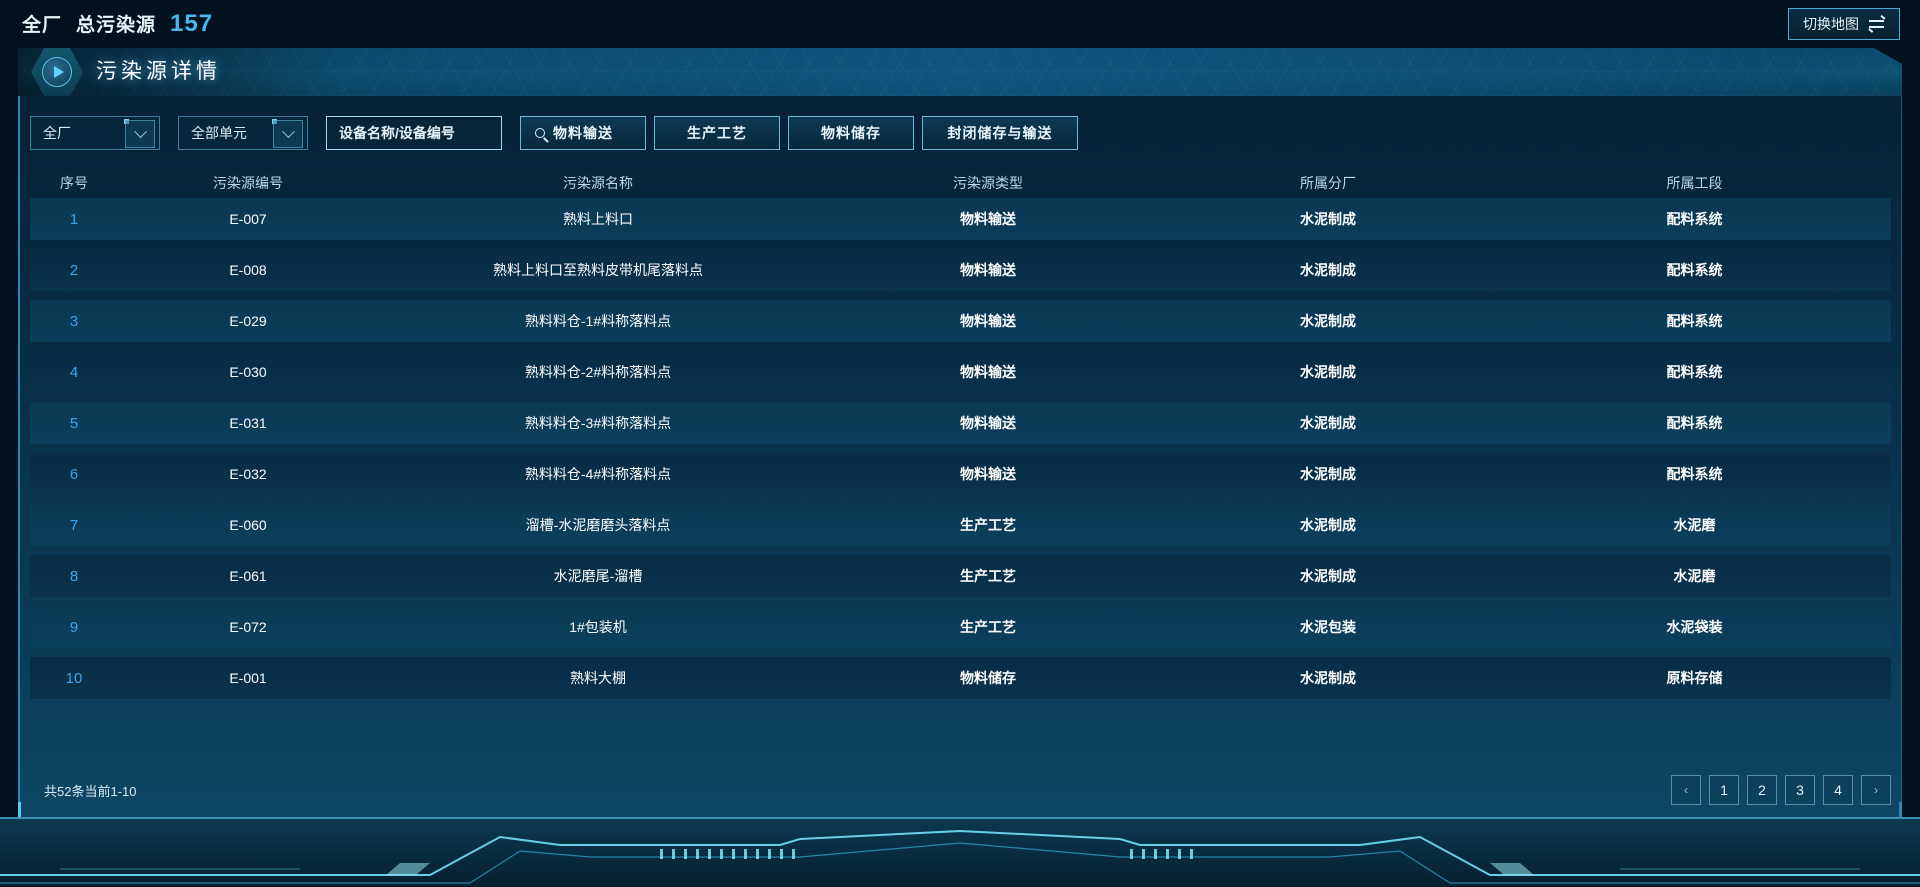 This screenshot has width=1920, height=887. What do you see at coordinates (960, 24) in the screenshot?
I see `top-bar: 全厂 总污染源 157 切换地图` at bounding box center [960, 24].